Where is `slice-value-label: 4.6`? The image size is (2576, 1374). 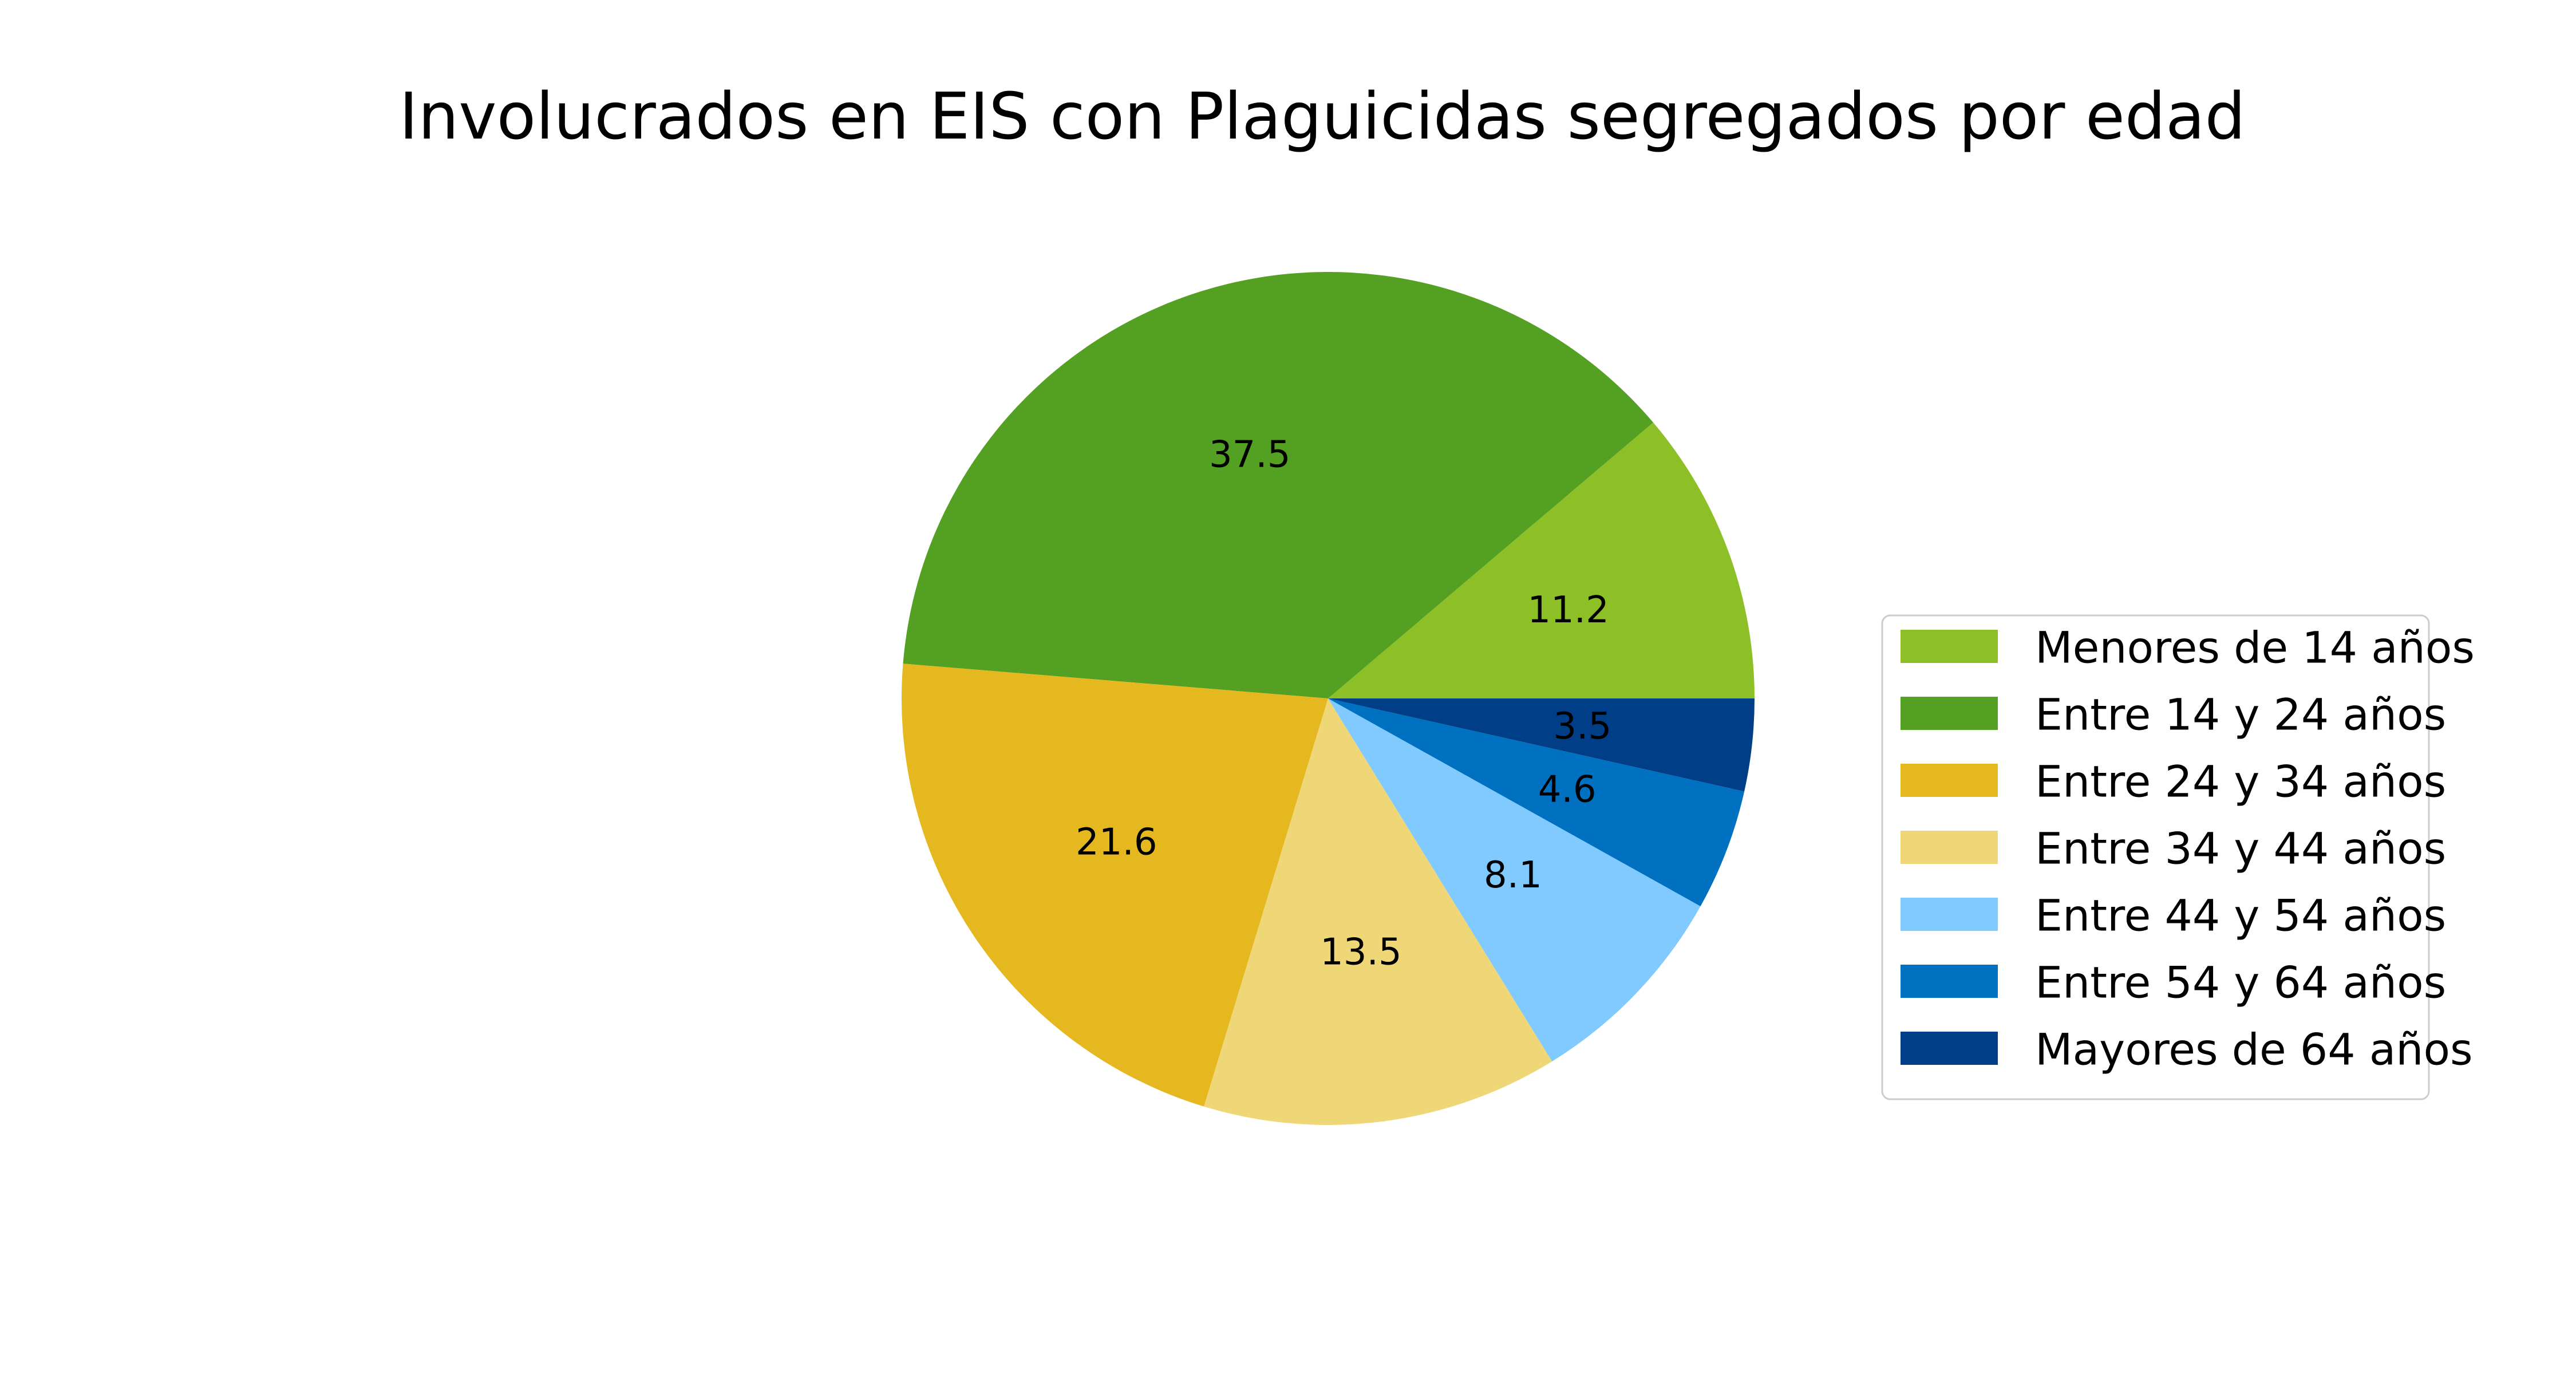
slice-value-label: 4.6 is located at coordinates (1567, 790).